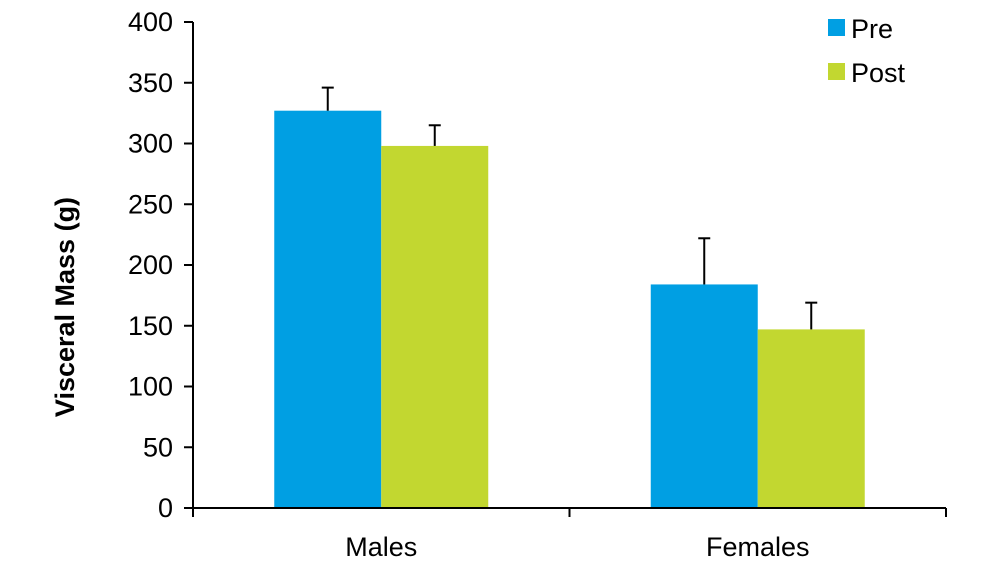 The height and width of the screenshot is (566, 1008). I want to click on legend-label-pre: Pre, so click(872, 29).